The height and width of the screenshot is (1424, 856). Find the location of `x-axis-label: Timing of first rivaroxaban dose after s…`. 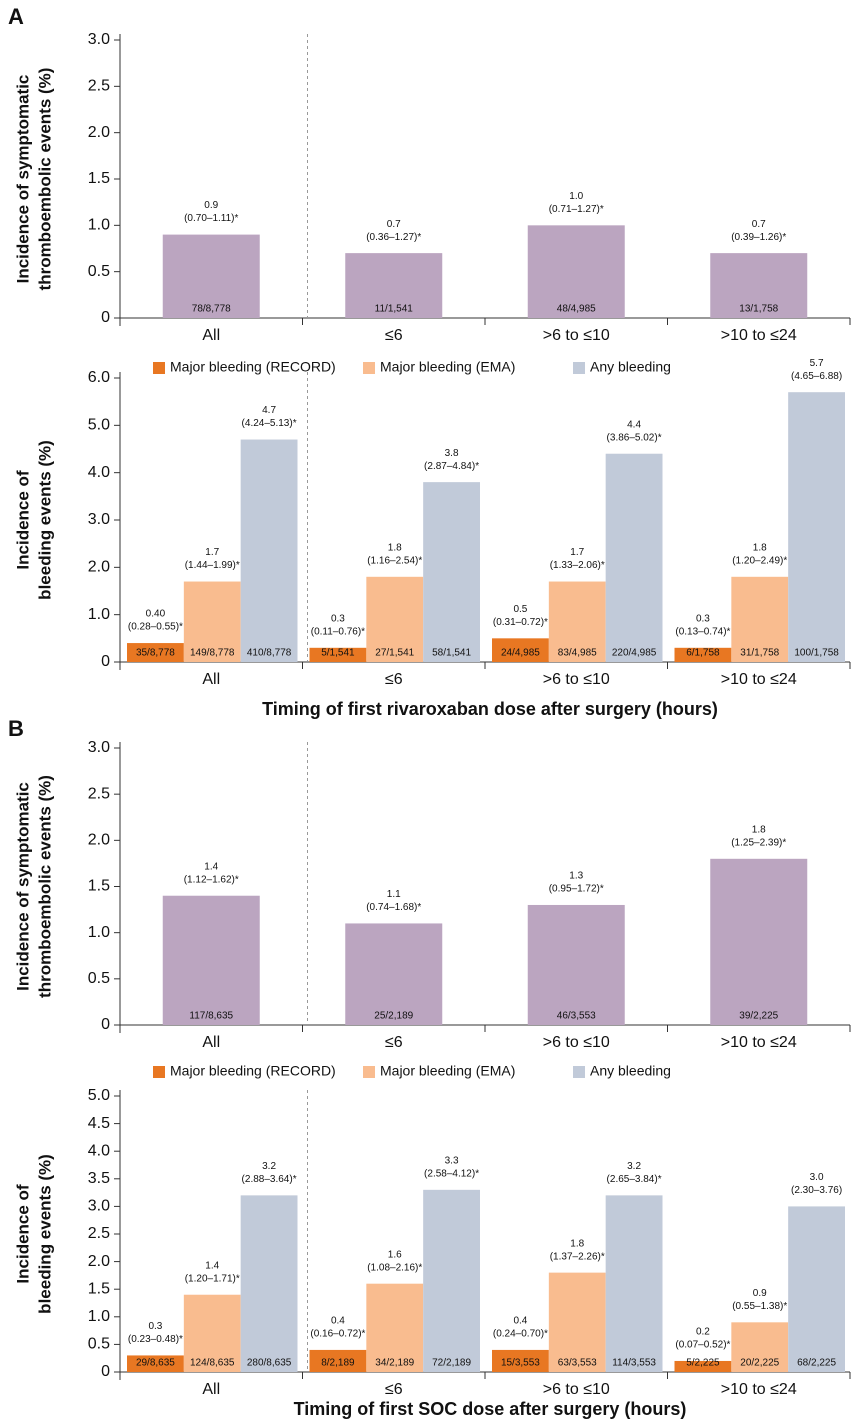

x-axis-label: Timing of first rivaroxaban dose after s… is located at coordinates (490, 709).